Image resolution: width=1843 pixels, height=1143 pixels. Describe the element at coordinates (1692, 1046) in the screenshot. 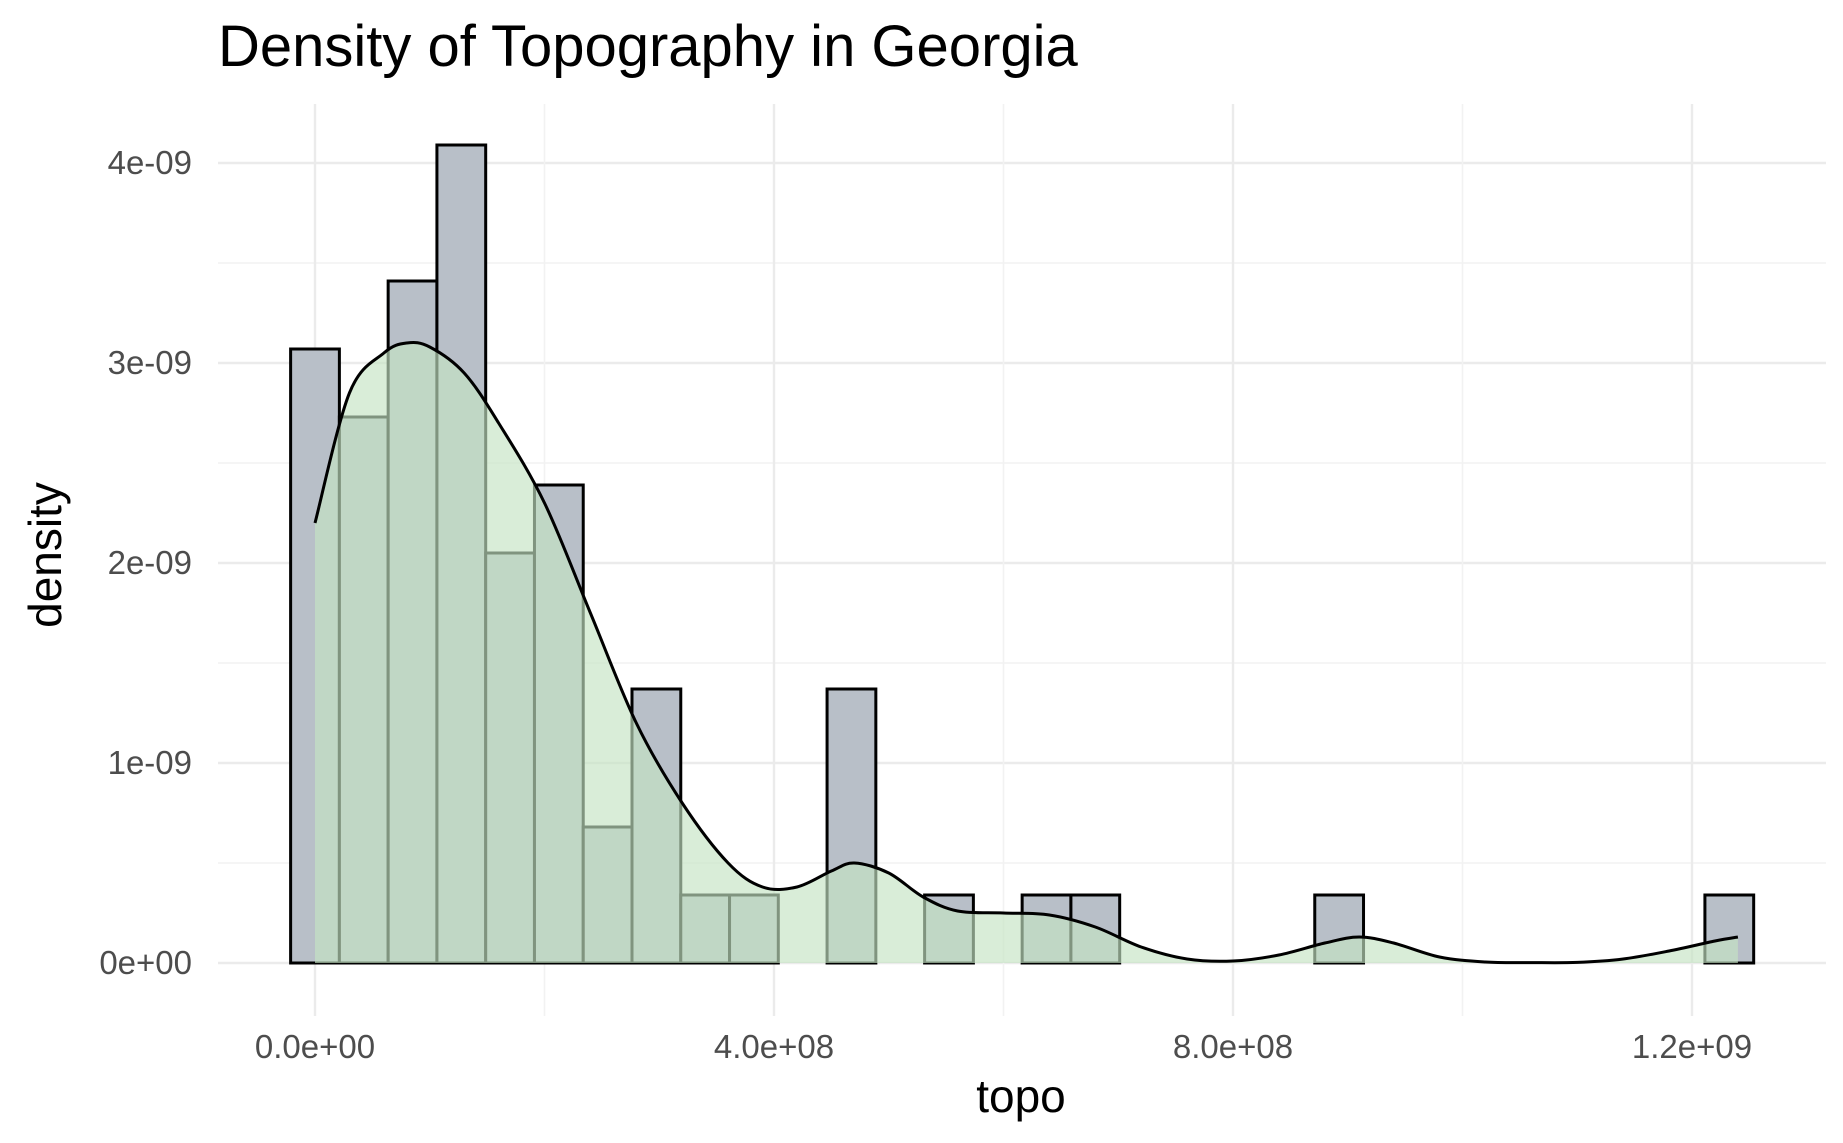

I see `x-tick-label: 1.2e+09` at that location.